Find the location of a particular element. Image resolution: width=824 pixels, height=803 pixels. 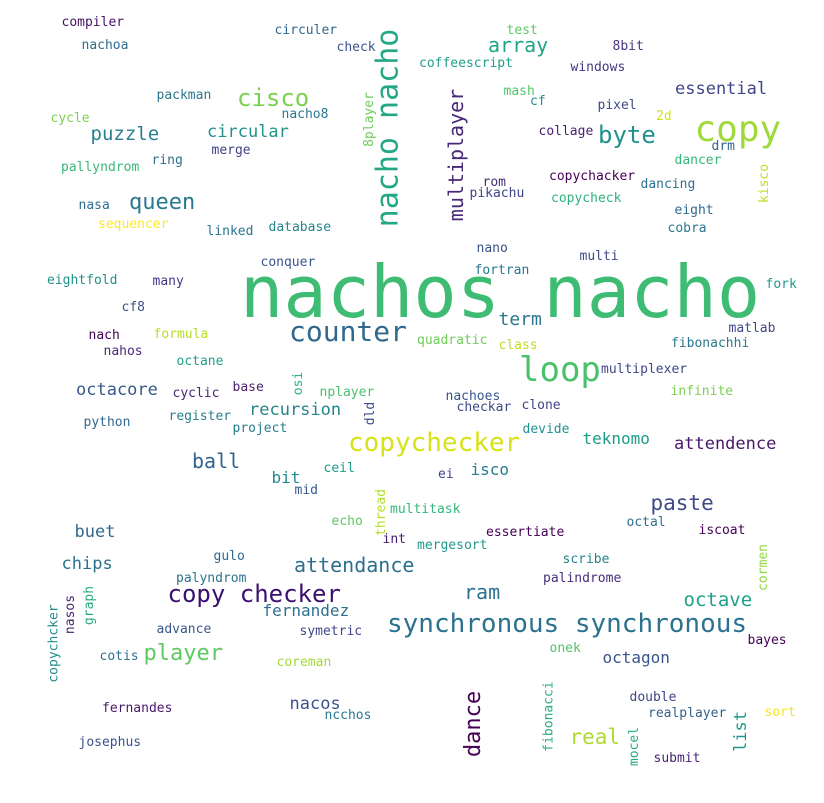

cloud-word: josephus is located at coordinates (110, 742).